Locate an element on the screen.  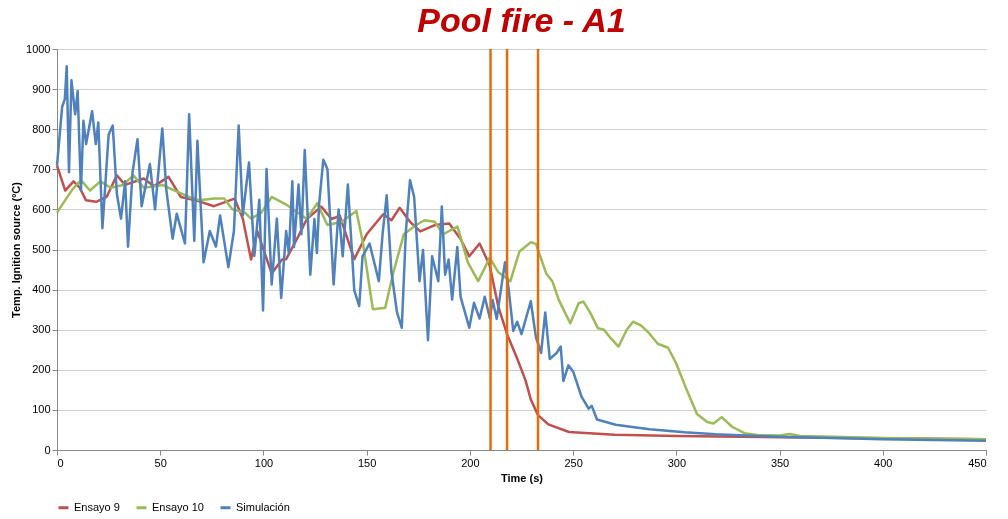
y-axis-title: Temp. Ignition source (ºC) is located at coordinates (16, 249).